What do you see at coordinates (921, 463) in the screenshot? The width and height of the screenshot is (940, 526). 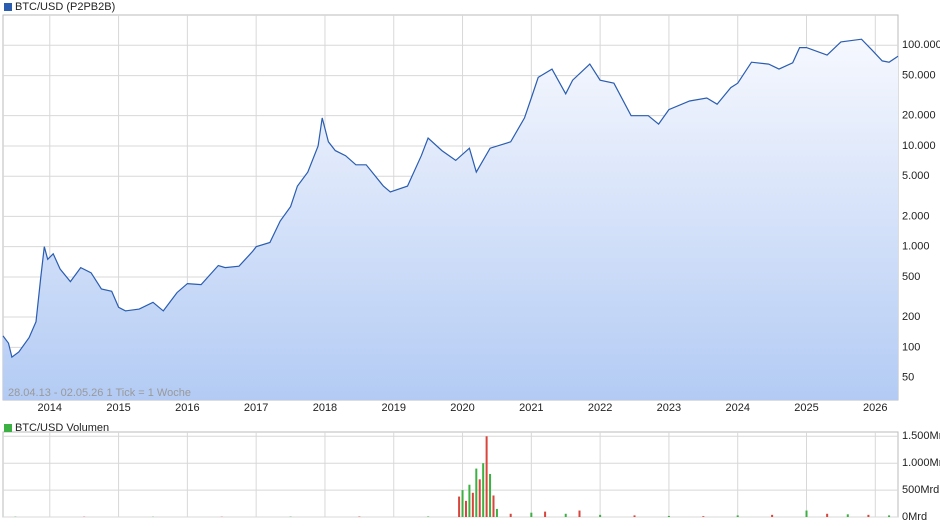 I see `y-tick-label: 1.000Mrd` at bounding box center [921, 463].